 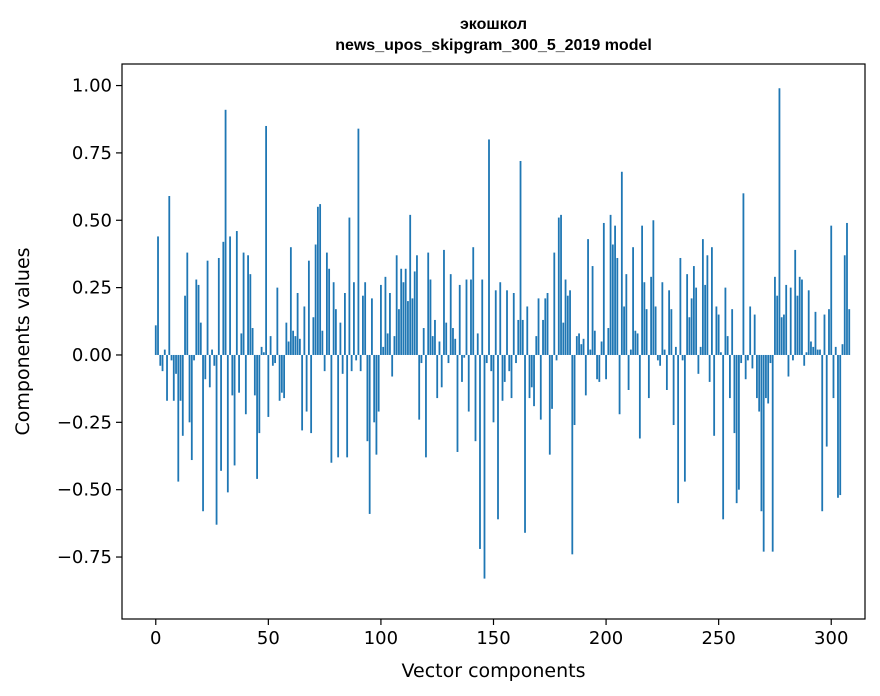 I want to click on y-tick-label: −0.50, so click(x=84, y=490).